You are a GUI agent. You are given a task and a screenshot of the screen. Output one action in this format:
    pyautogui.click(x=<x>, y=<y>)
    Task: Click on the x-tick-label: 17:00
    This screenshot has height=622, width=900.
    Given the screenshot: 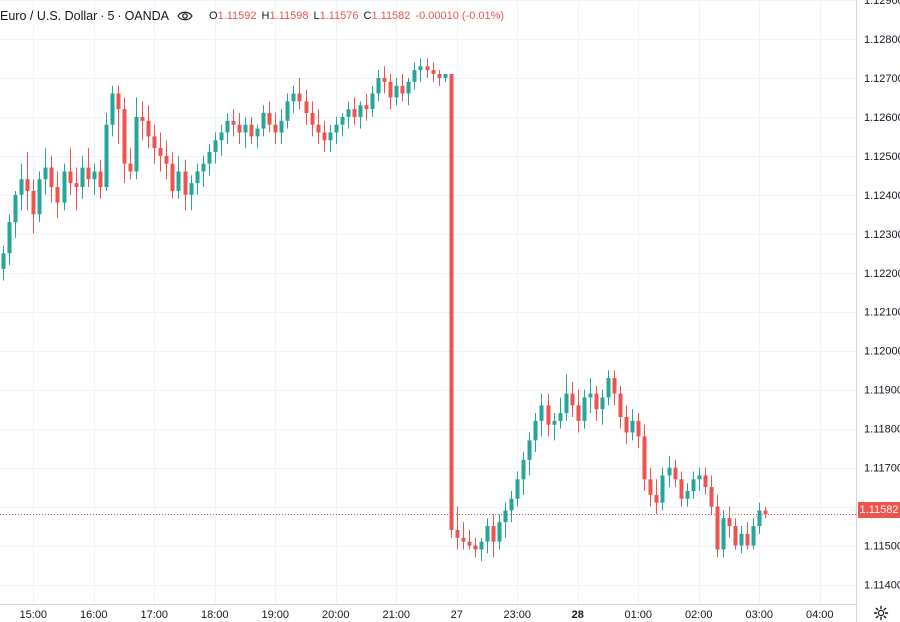 What is the action you would take?
    pyautogui.click(x=155, y=615)
    